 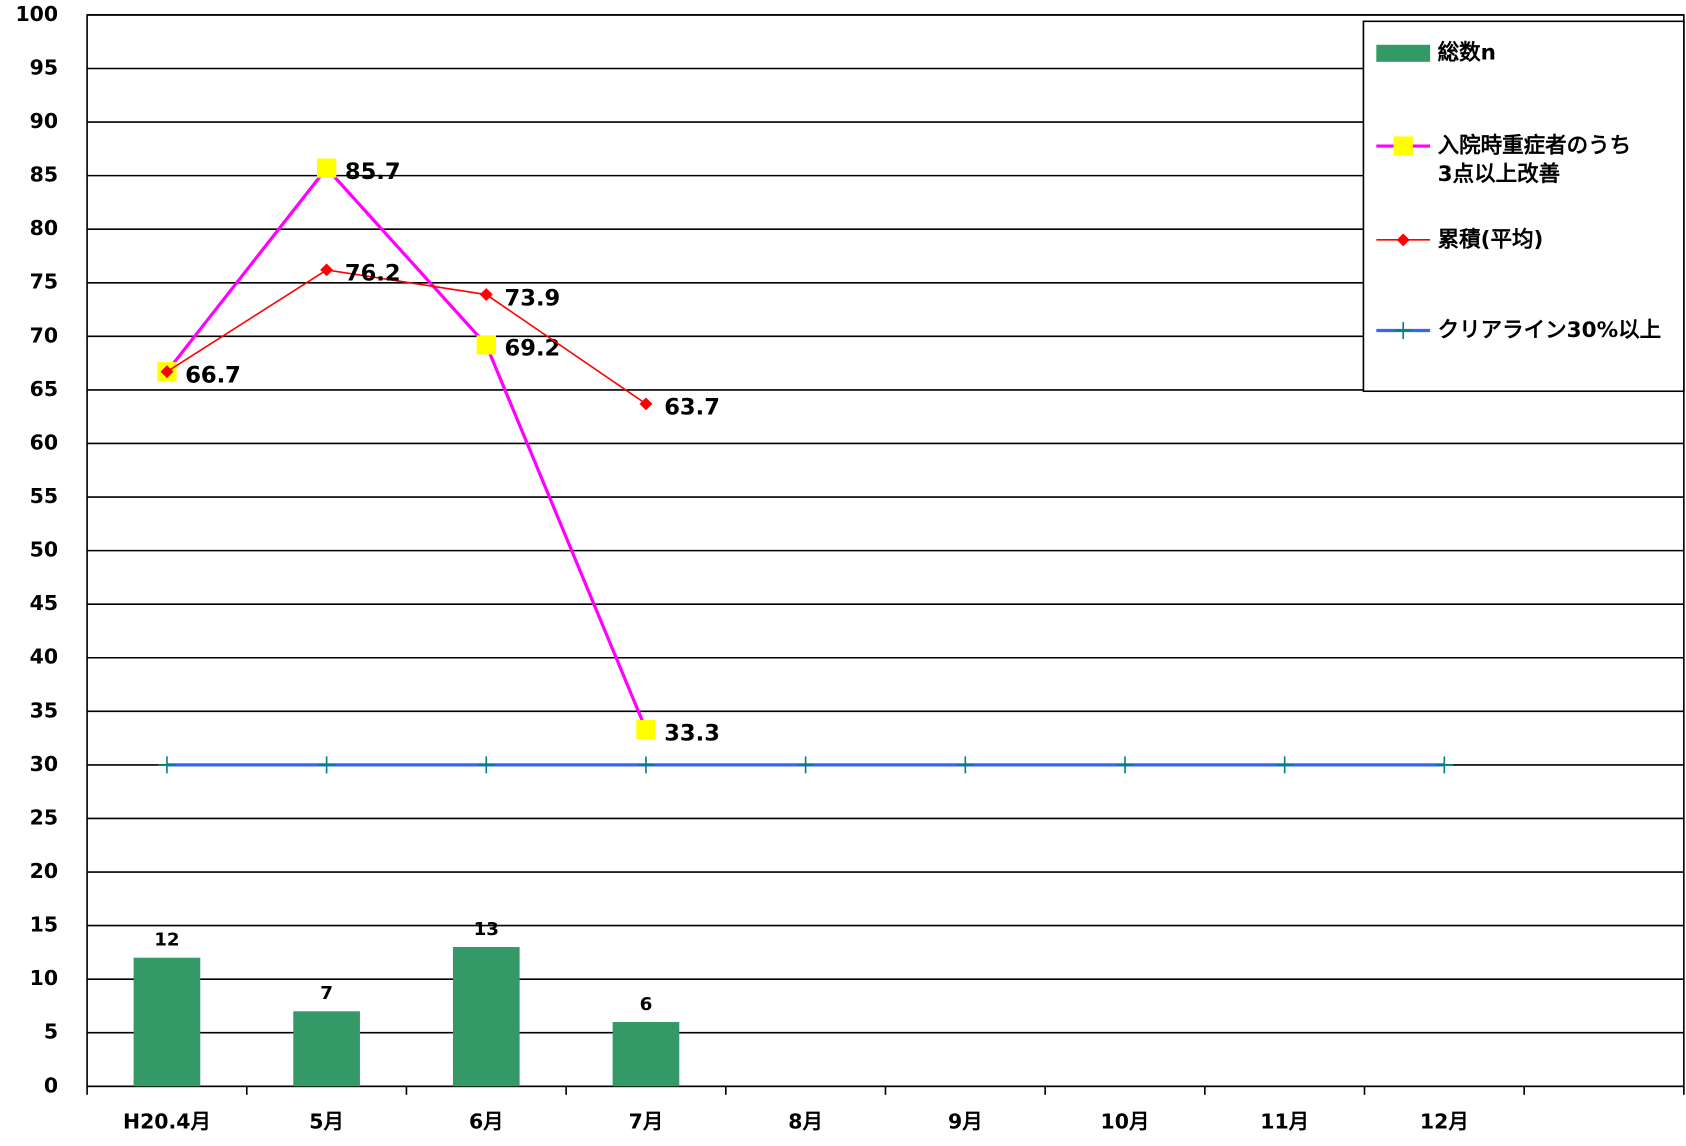 What do you see at coordinates (486, 1122) in the screenshot?
I see `x-tick-label: 6月` at bounding box center [486, 1122].